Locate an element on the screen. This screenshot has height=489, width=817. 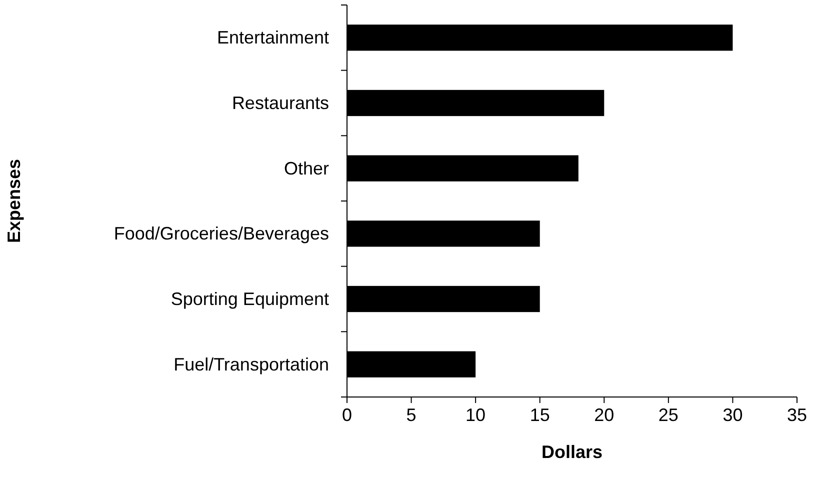
y-tick-label: Fuel/Transportation is located at coordinates (251, 364).